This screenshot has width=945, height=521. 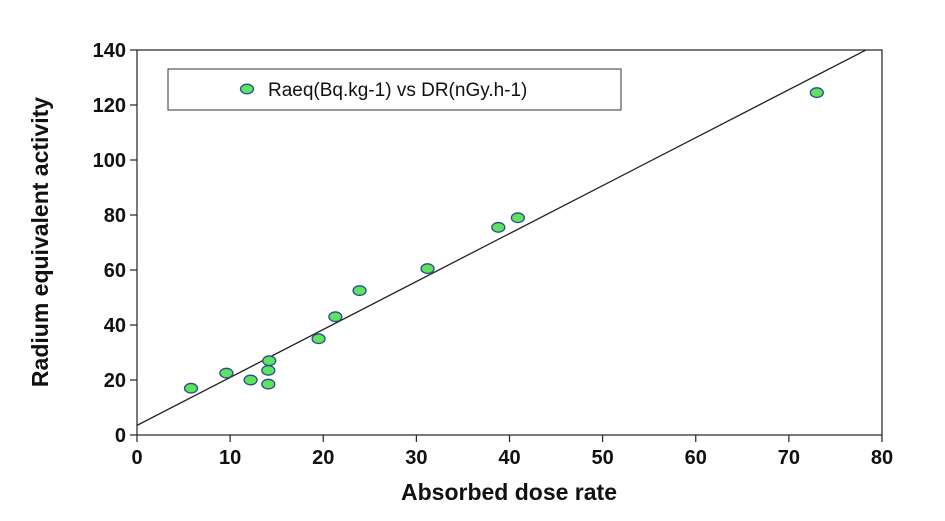 I want to click on y-tick-label: 100, so click(x=109, y=161).